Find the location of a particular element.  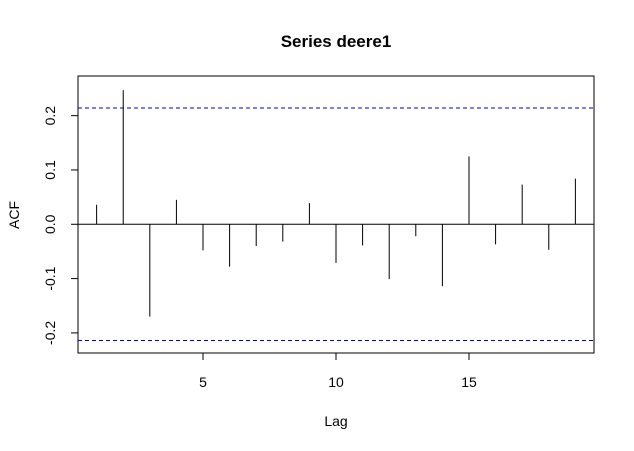

y-axis-label: ACF is located at coordinates (14, 215).